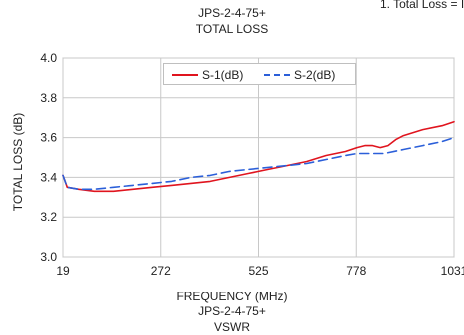 Image resolution: width=464 pixels, height=335 pixels. What do you see at coordinates (48, 257) in the screenshot?
I see `y-tick-label: 3.0` at bounding box center [48, 257].